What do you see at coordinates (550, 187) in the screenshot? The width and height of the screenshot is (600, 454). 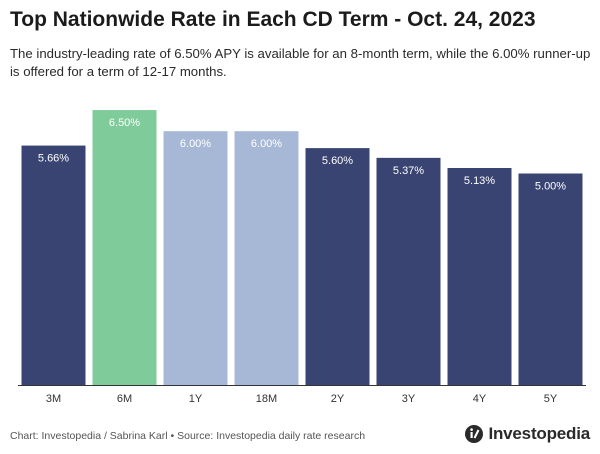 I see `bar-value-label: 5.00%` at bounding box center [550, 187].